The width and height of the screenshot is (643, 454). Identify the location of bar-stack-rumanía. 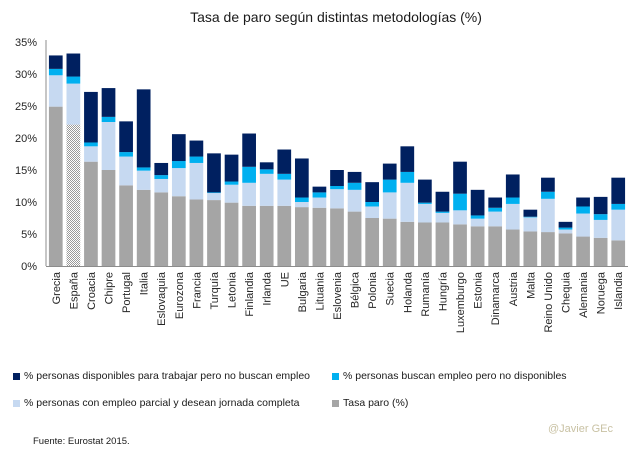
(425, 222).